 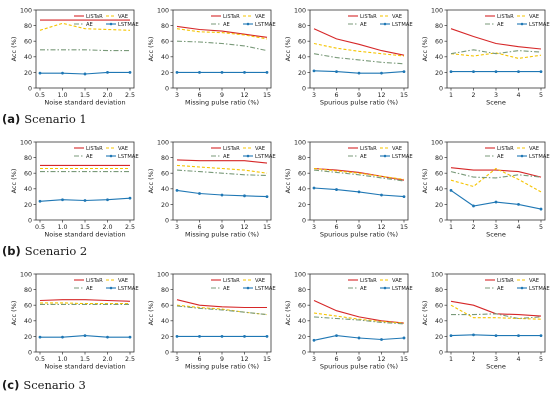 I want to click on x-tick-label: 2.5, so click(x=130, y=227).